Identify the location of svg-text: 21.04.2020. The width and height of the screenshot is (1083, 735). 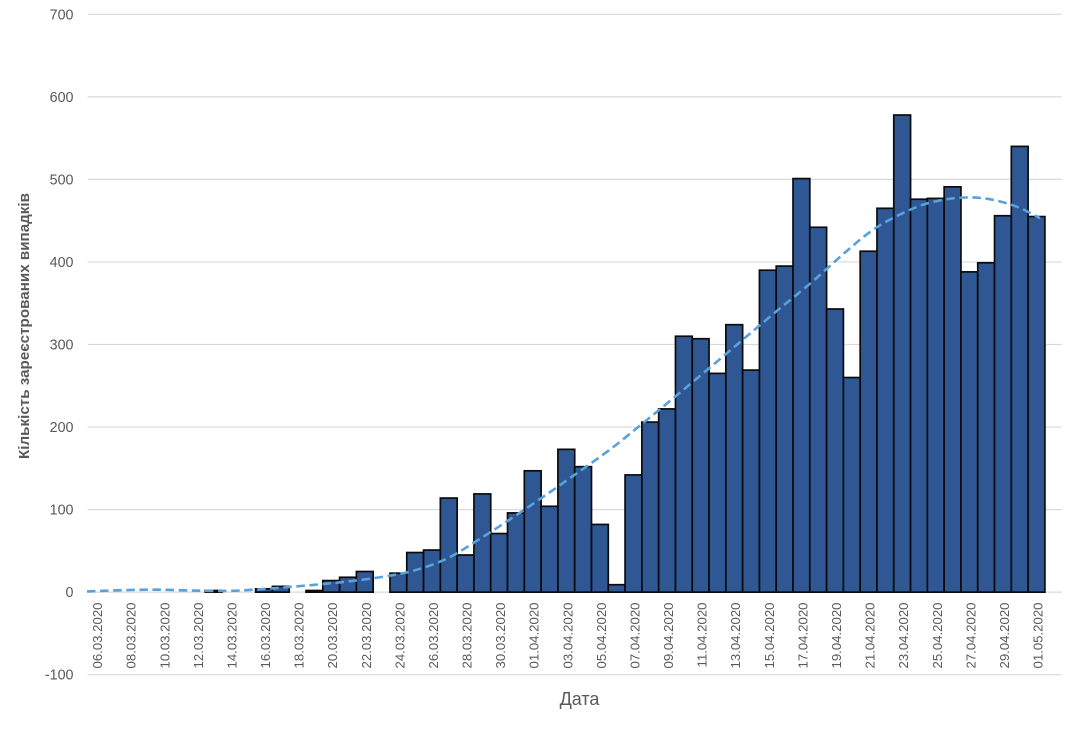
(870, 636).